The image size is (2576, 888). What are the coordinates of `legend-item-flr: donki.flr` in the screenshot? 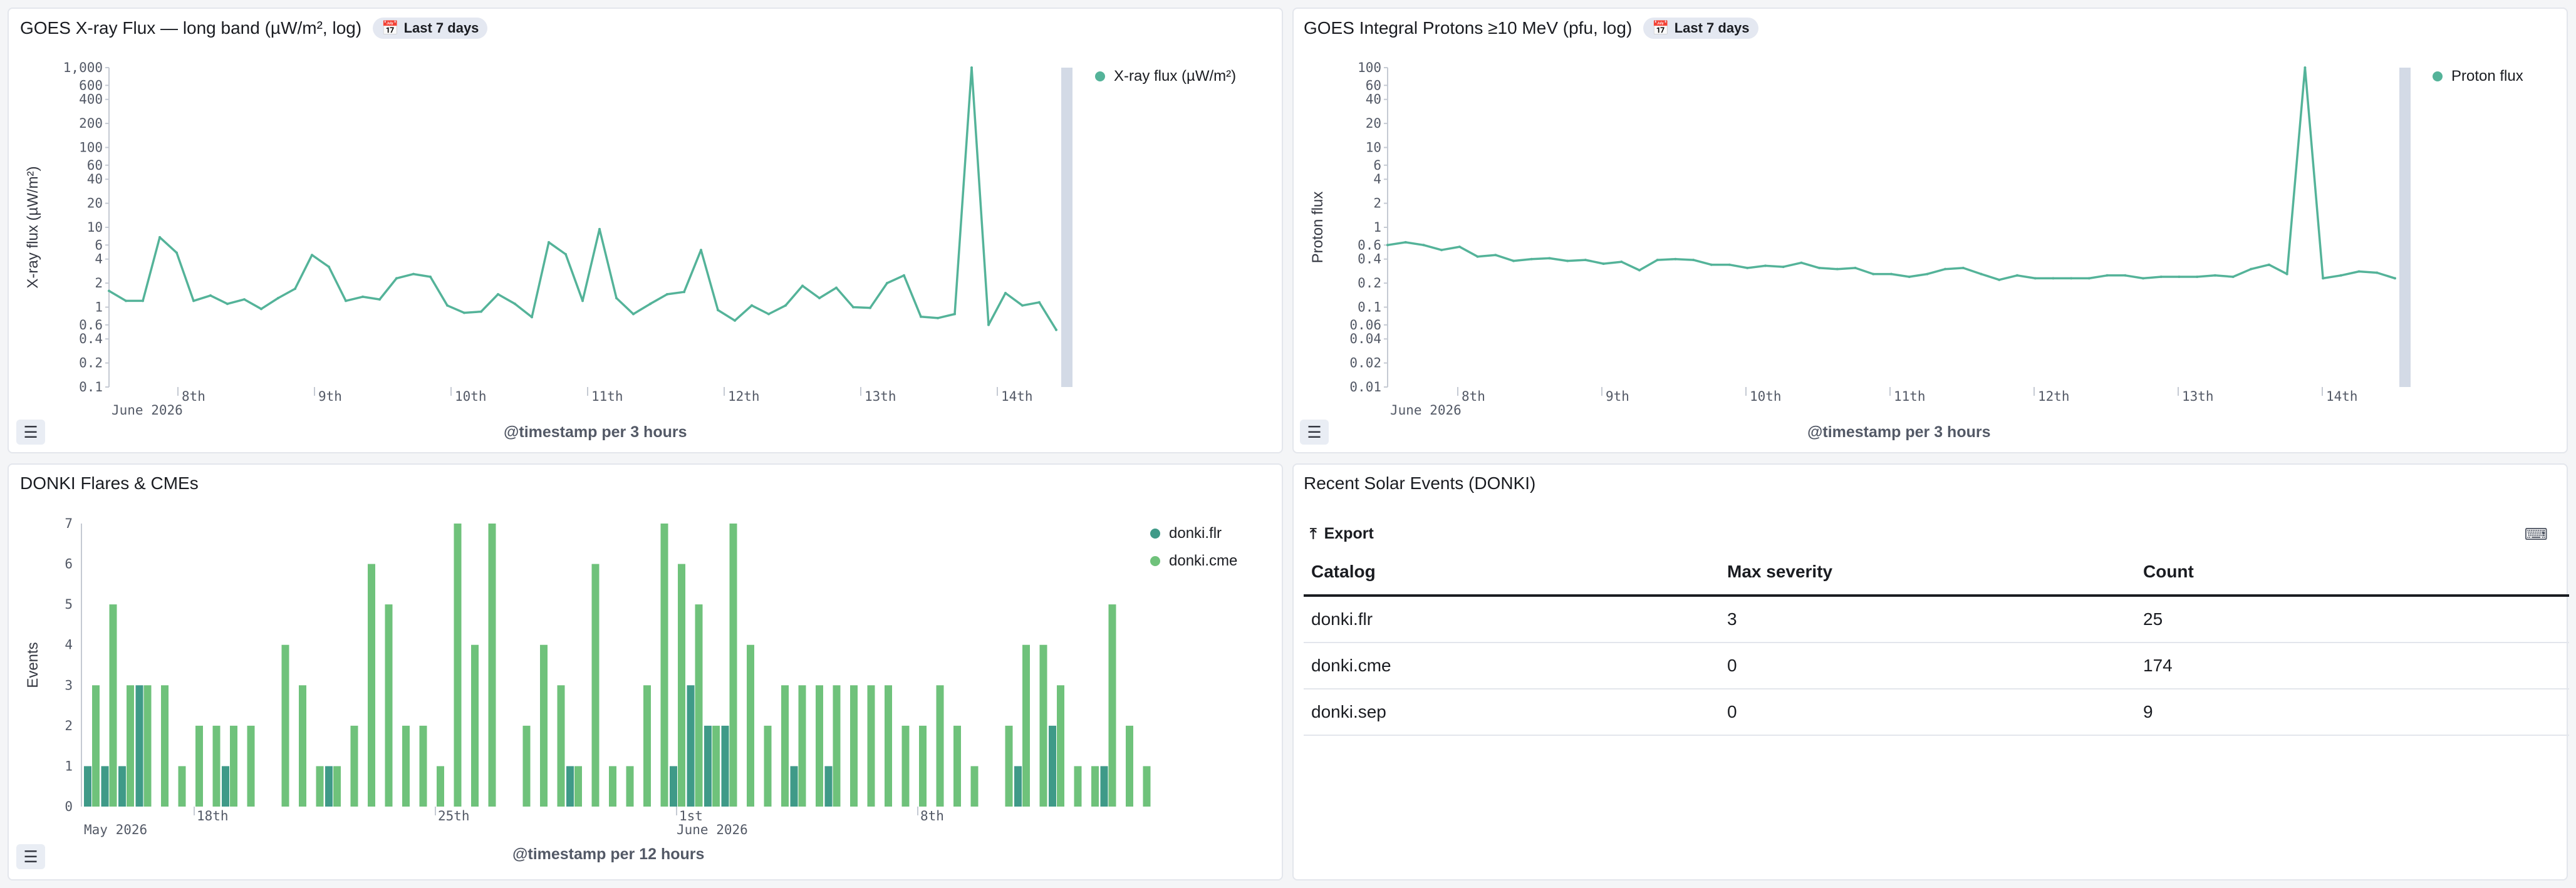 It's located at (1193, 534).